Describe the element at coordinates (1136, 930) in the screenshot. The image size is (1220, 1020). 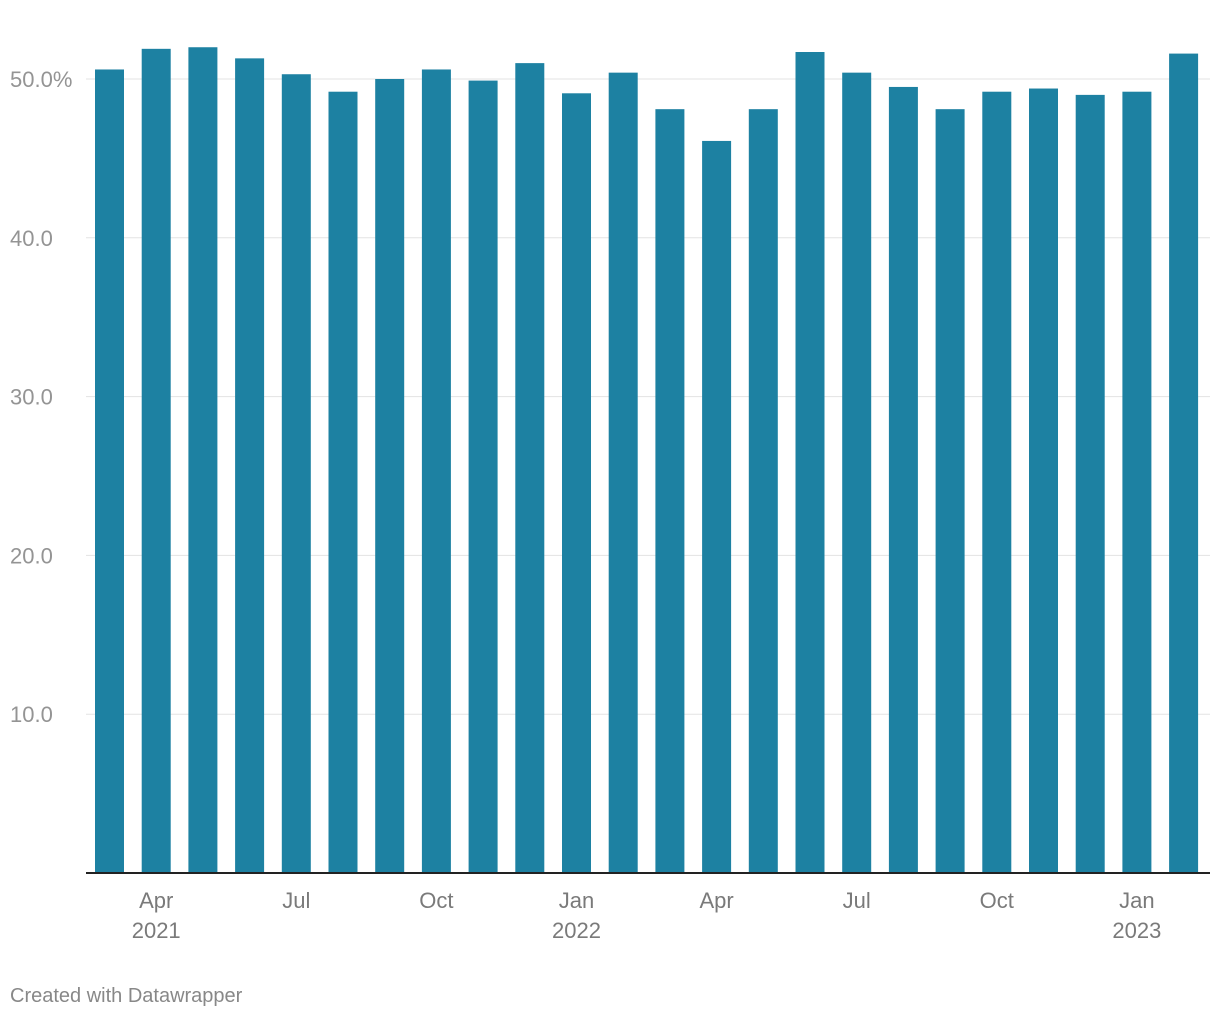
I see `x-tick-year-label: 2023` at that location.